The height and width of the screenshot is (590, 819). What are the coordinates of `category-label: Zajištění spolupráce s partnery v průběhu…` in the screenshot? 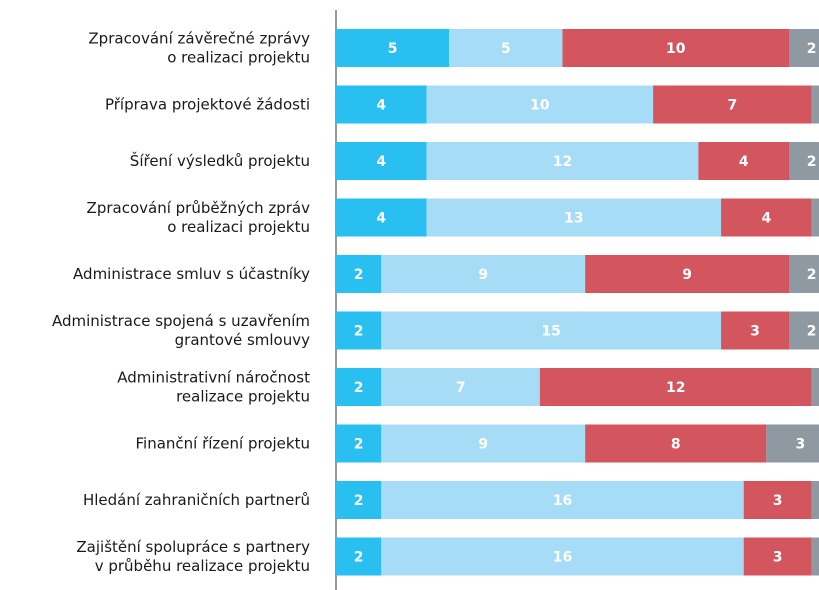 It's located at (193, 556).